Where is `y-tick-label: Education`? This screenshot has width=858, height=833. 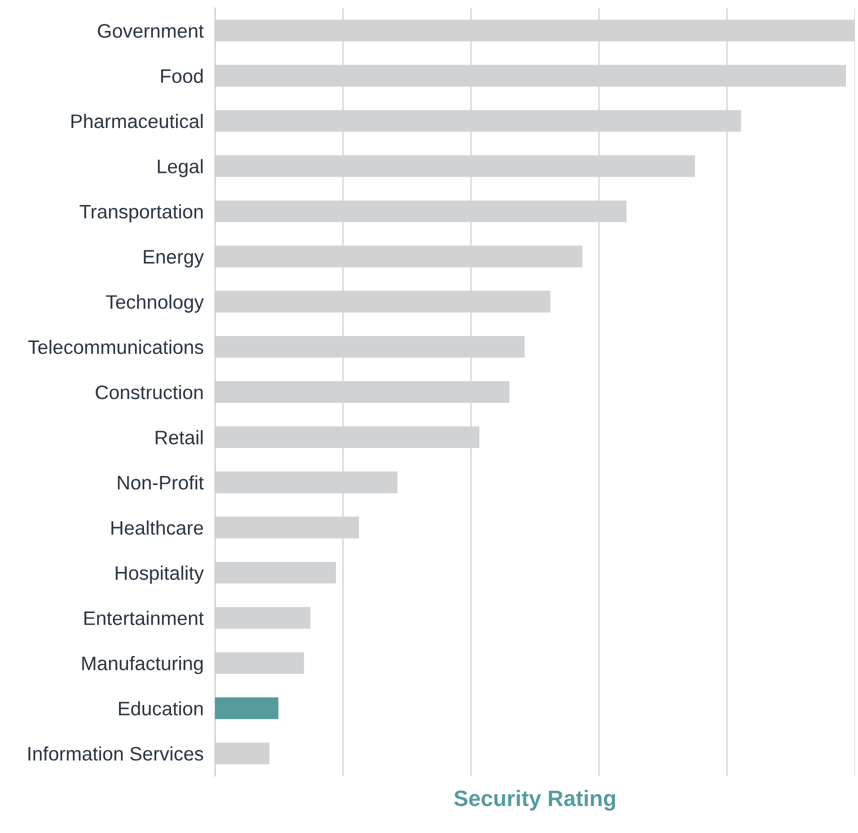 y-tick-label: Education is located at coordinates (161, 708).